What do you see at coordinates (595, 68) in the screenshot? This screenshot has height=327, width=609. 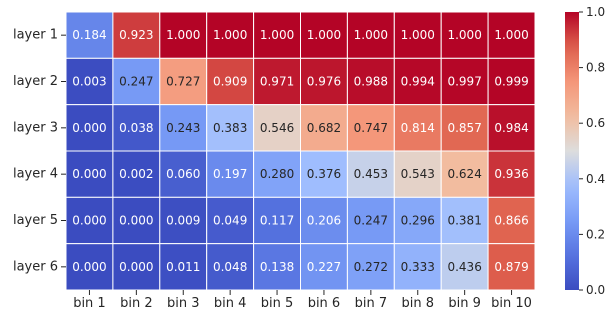 I see `colorbar-tick-label: 0.8` at bounding box center [595, 68].